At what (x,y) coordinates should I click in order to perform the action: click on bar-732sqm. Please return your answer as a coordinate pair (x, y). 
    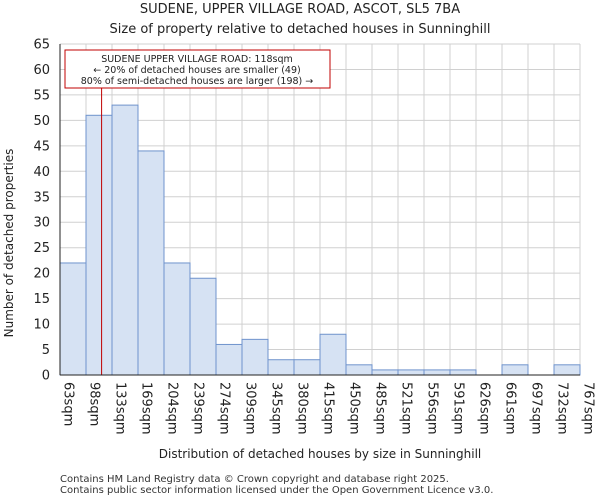
    Looking at the image, I should click on (567, 370).